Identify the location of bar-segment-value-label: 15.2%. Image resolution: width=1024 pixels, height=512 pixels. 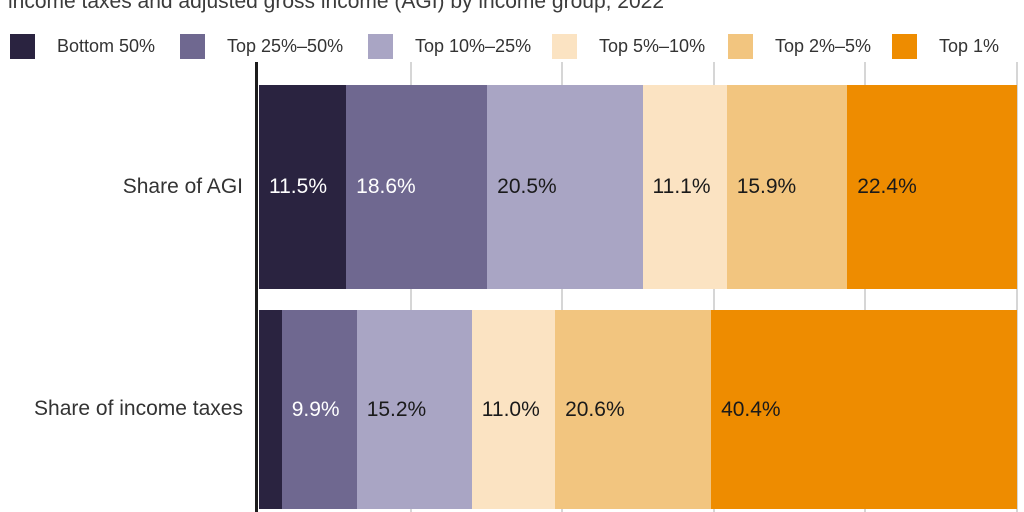
(396, 409).